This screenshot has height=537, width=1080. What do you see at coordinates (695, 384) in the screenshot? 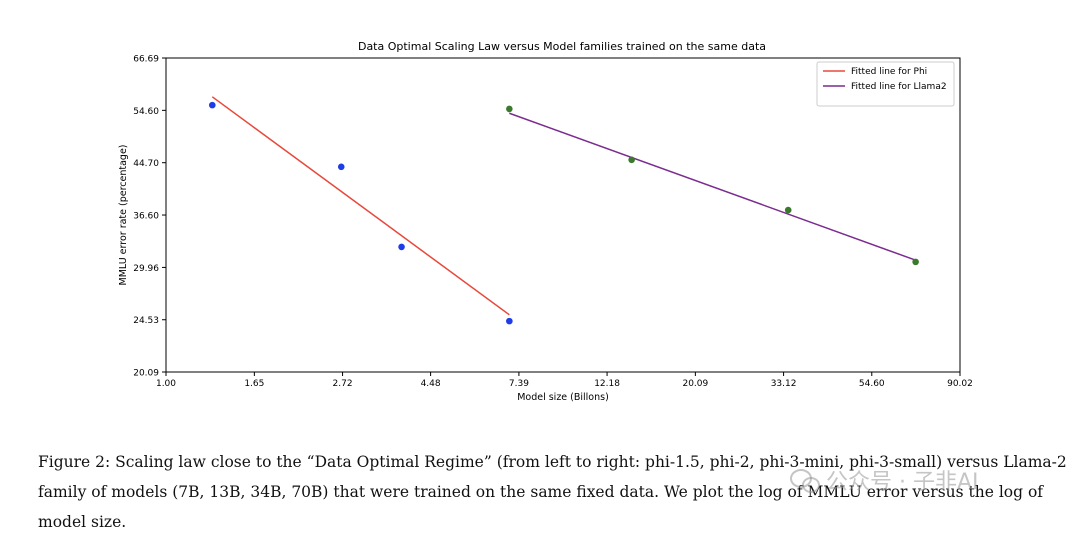
I see `x-tick-label: 20.09` at bounding box center [695, 384].